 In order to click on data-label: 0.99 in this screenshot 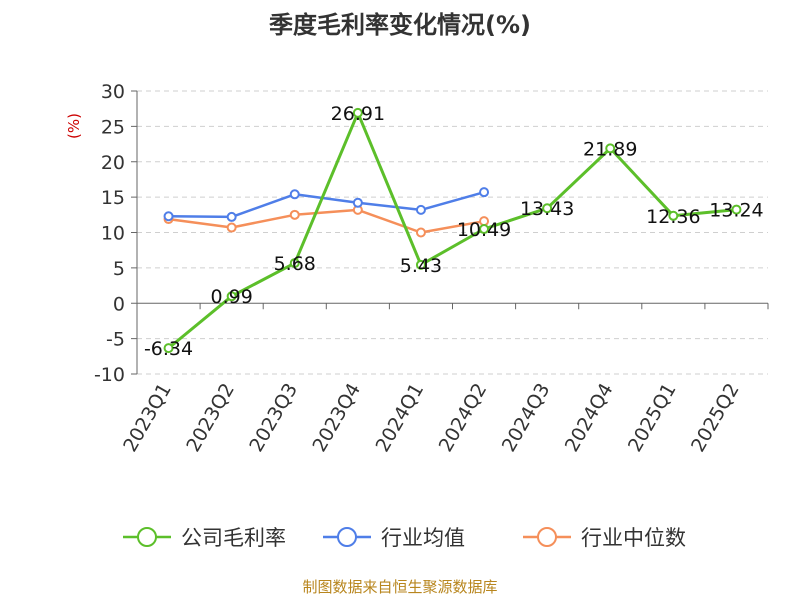, I will do `click(231, 297)`.